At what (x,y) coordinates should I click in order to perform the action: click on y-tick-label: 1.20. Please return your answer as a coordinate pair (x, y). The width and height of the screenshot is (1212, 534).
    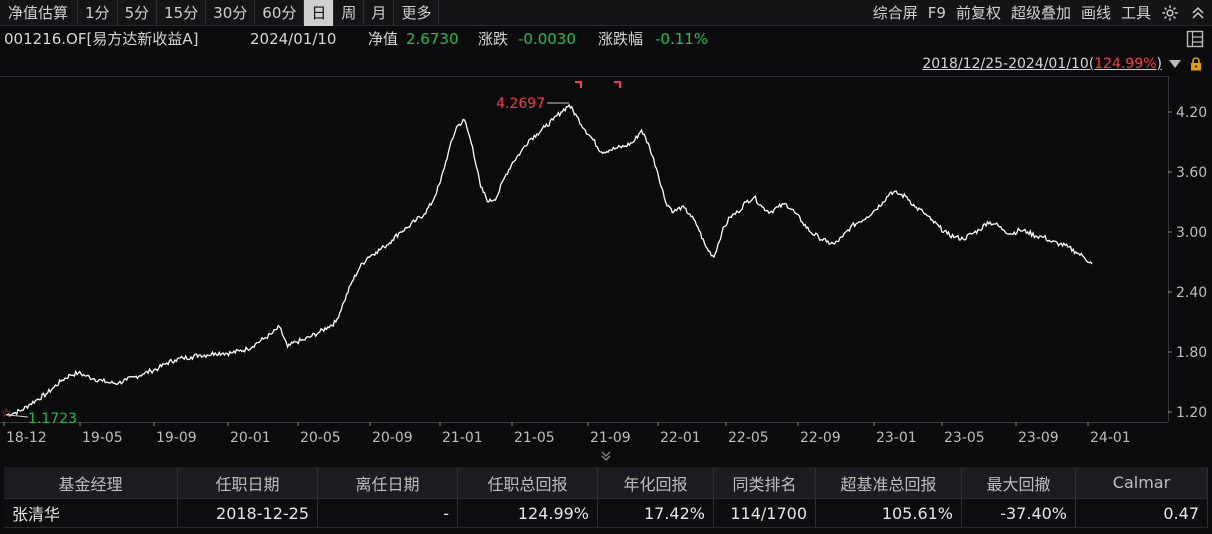
    Looking at the image, I should click on (1191, 413).